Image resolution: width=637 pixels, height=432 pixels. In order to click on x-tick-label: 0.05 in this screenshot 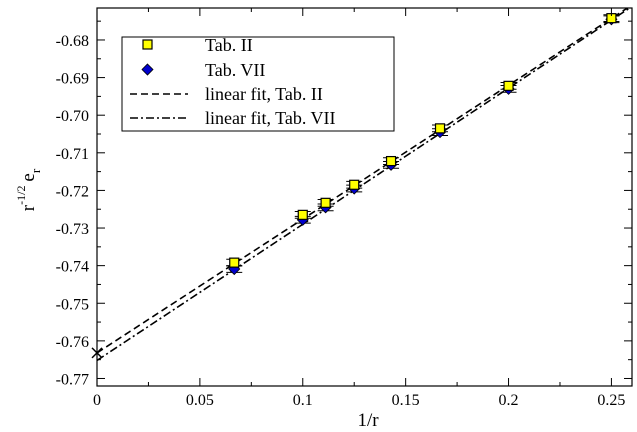, I will do `click(200, 400)`.